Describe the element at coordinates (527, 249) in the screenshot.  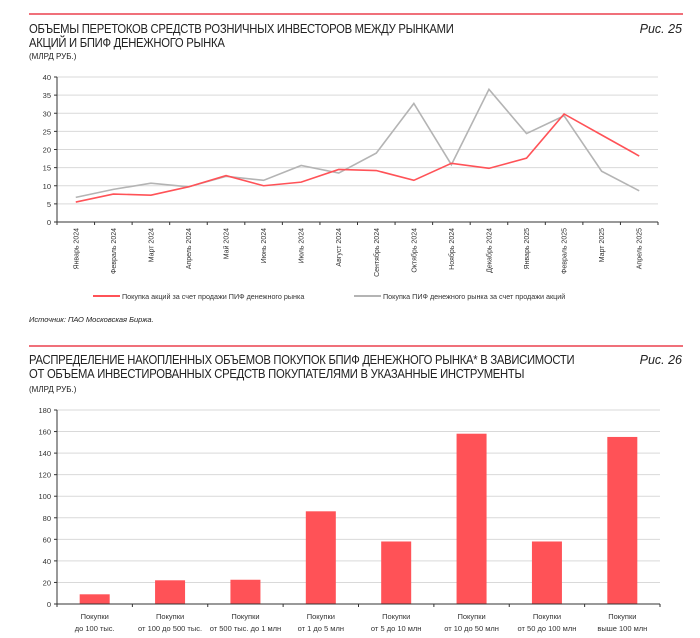
I see `x-tick-label: Январь 2025` at that location.